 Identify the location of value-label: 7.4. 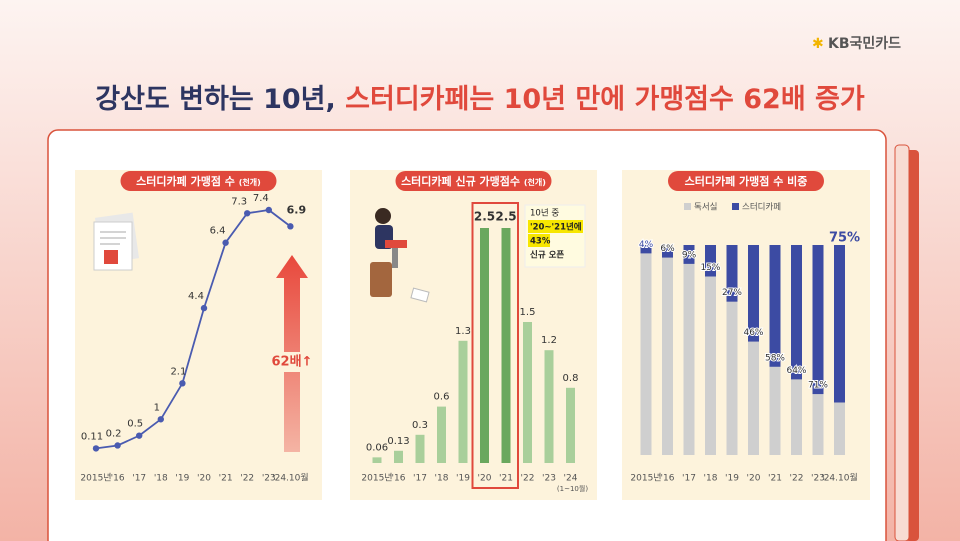
(261, 198).